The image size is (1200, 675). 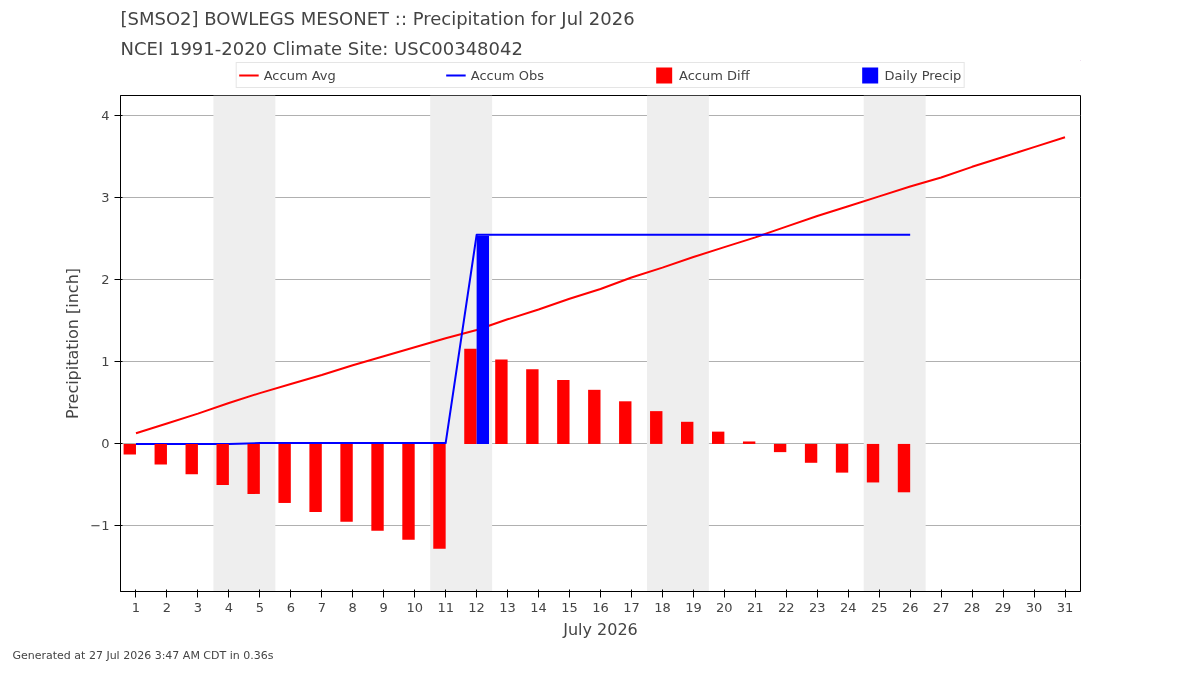 I want to click on y-tick-label: 0, so click(x=105, y=444).